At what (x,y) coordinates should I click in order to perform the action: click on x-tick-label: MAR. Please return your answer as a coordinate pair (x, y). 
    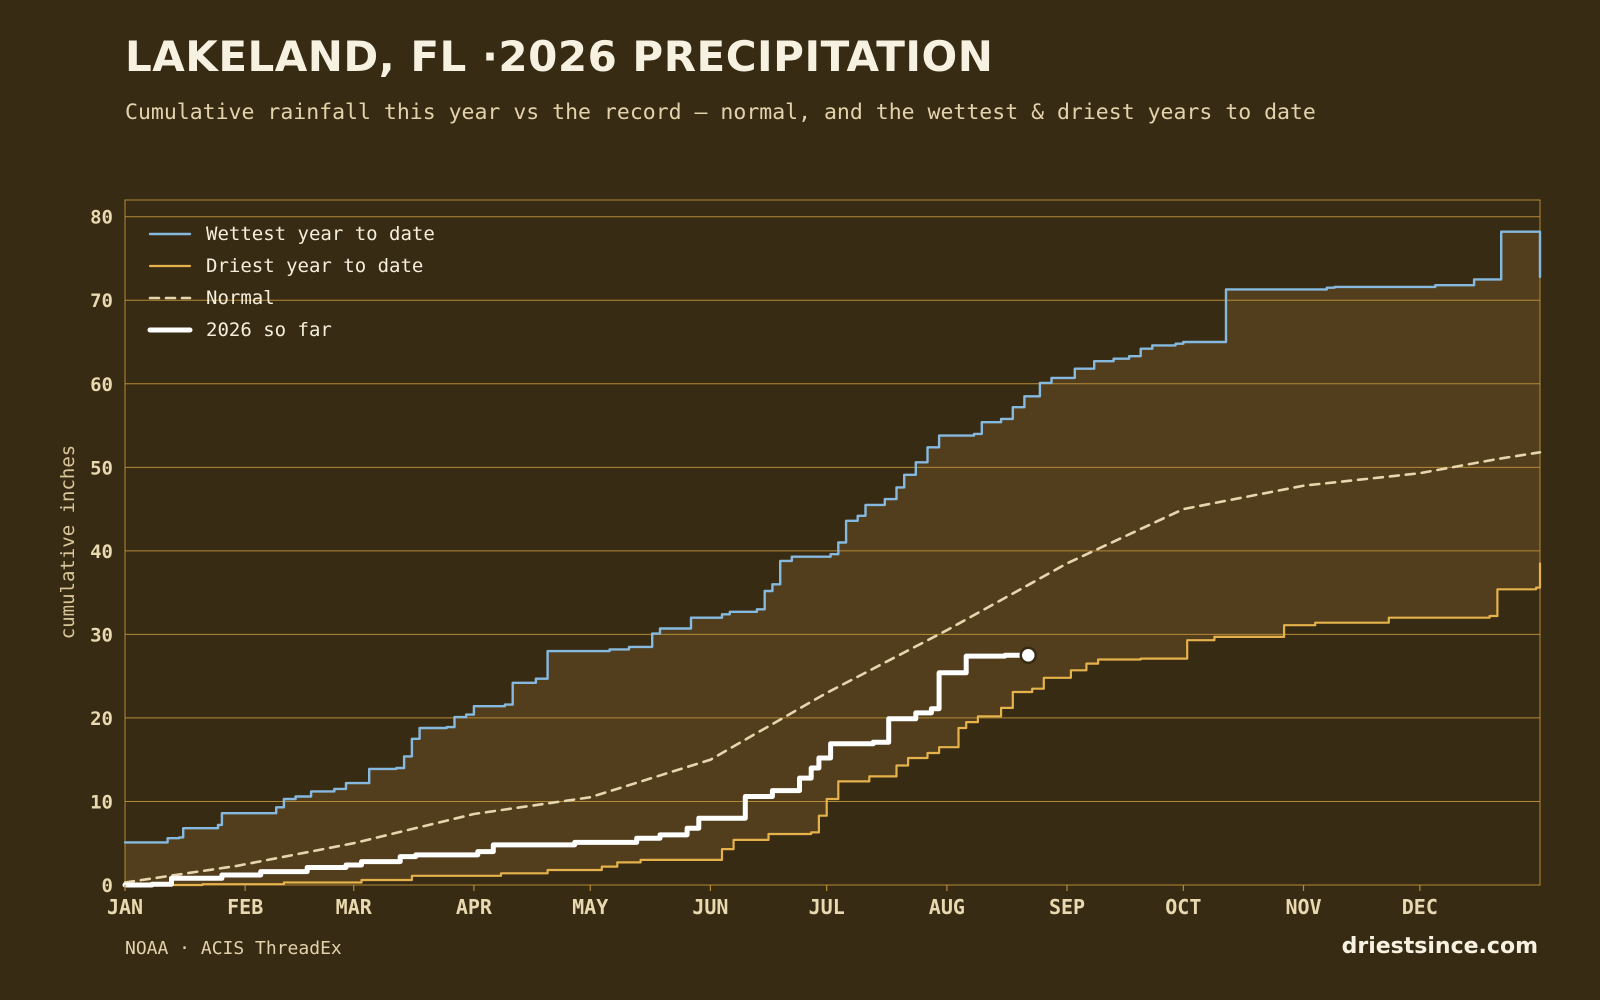
    Looking at the image, I should click on (354, 907).